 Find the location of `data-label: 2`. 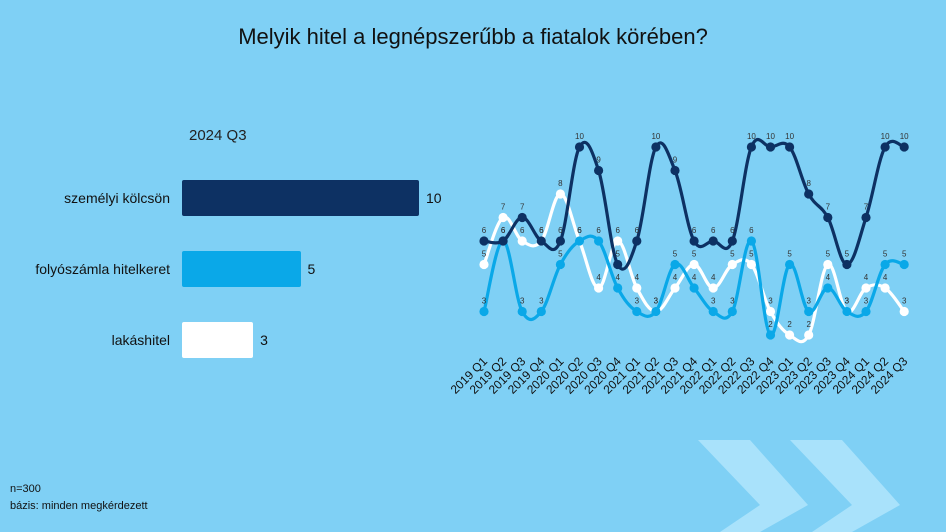

data-label: 2 is located at coordinates (808, 324).